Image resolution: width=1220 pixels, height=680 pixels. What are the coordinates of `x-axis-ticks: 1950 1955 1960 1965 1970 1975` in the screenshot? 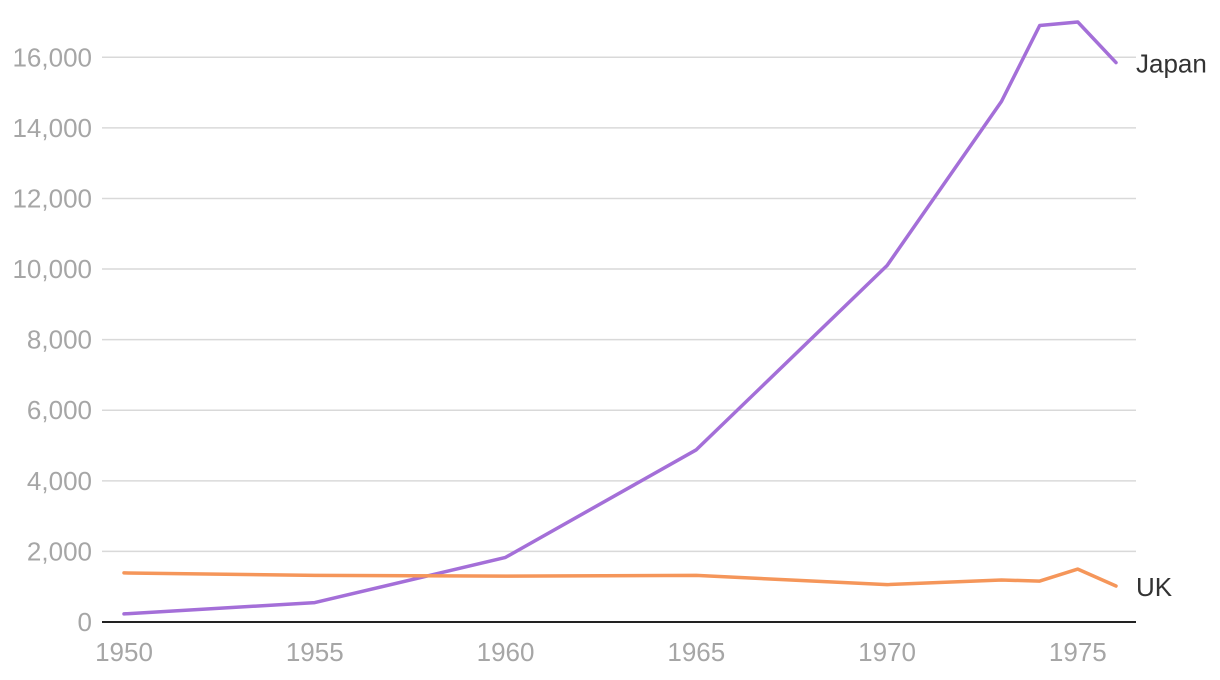 It's located at (601, 652).